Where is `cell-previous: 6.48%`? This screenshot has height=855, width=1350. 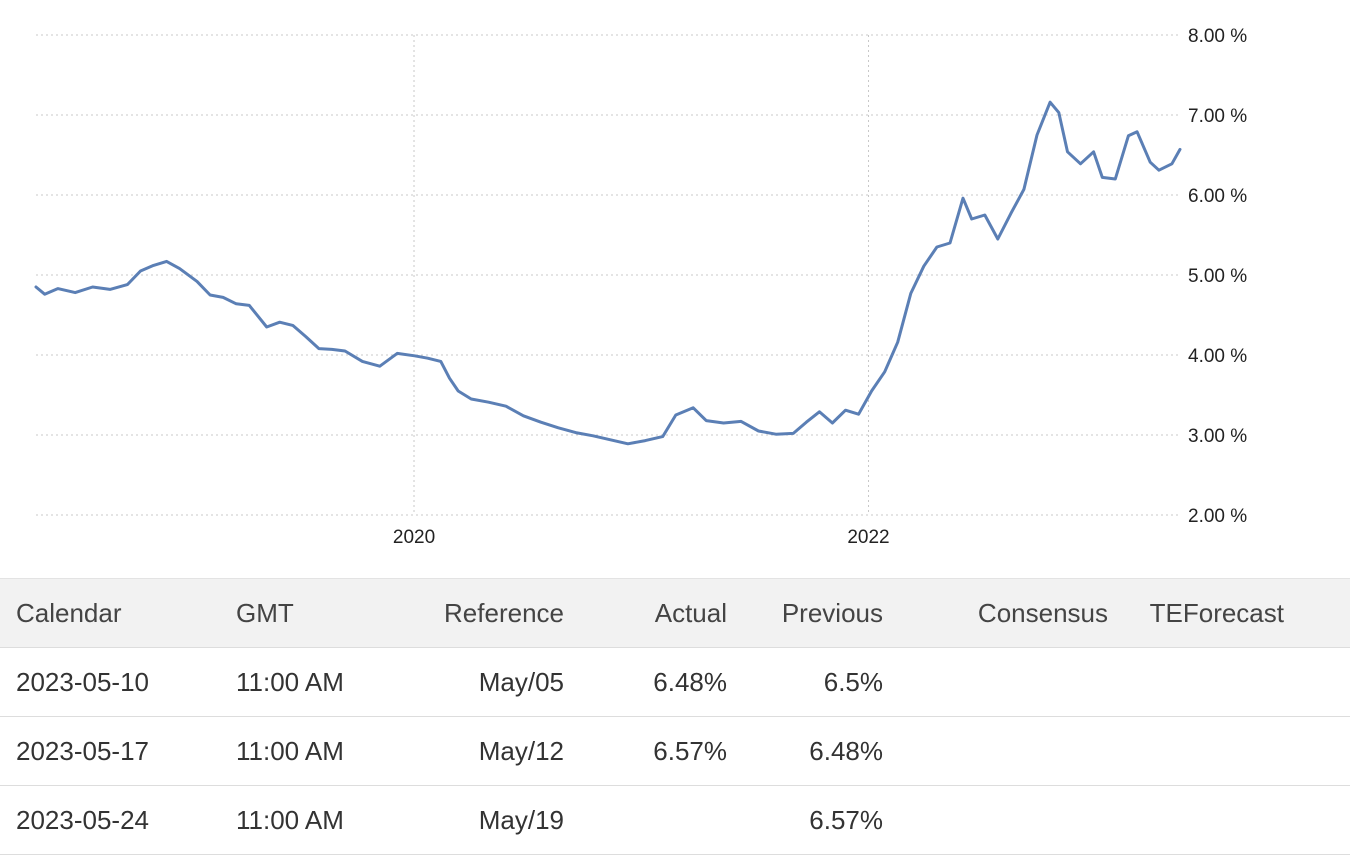 cell-previous: 6.48% is located at coordinates (846, 750).